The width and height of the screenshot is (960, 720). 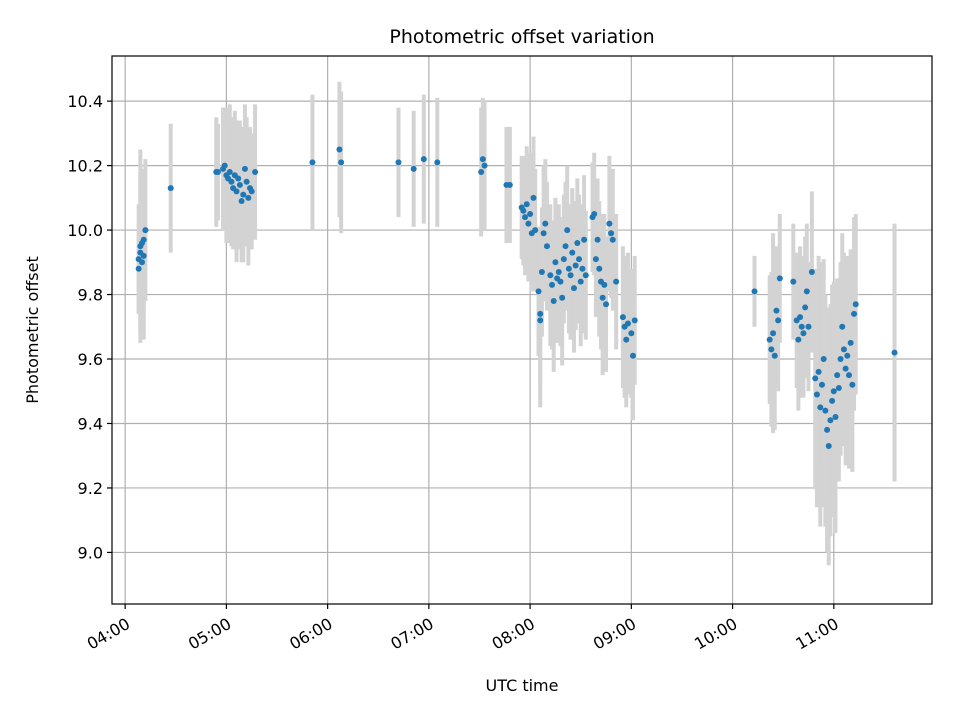 What do you see at coordinates (521, 37) in the screenshot?
I see `chart-title: Photometric offset variation` at bounding box center [521, 37].